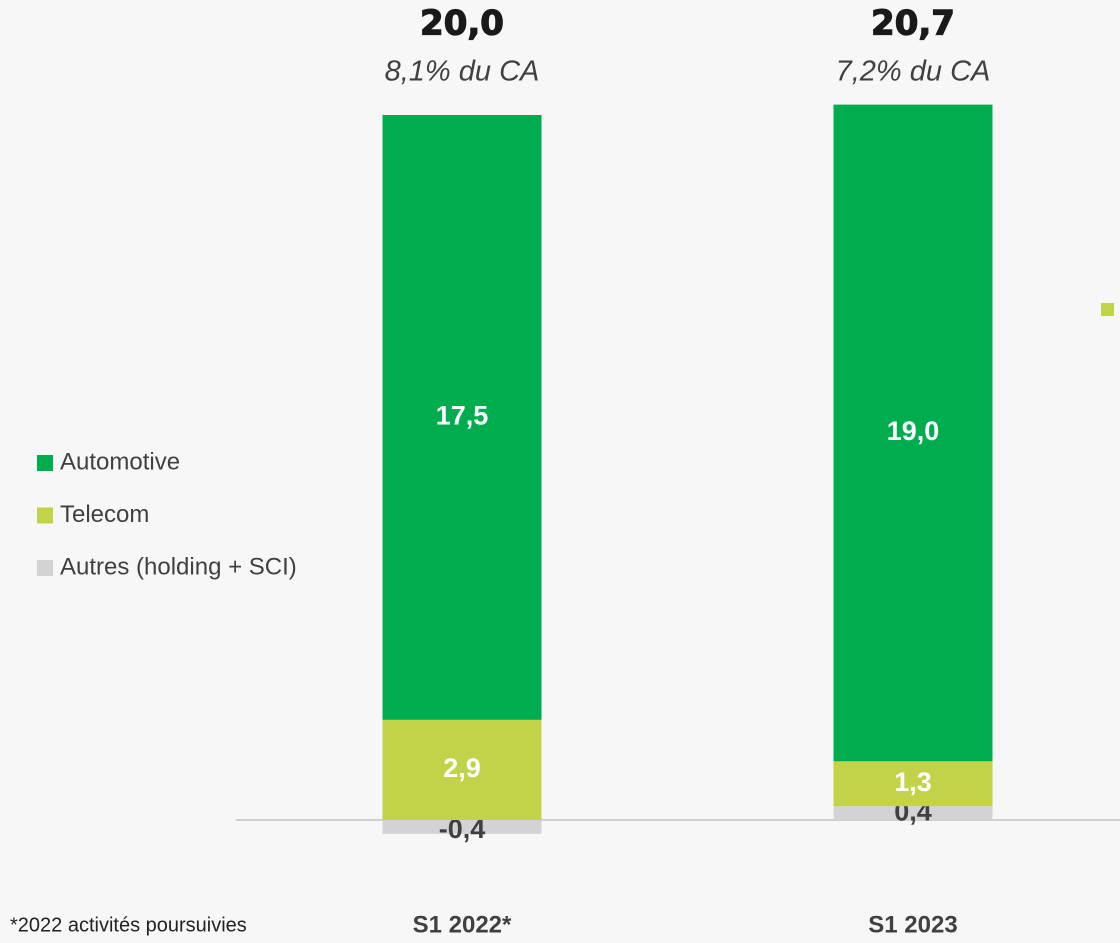  I want to click on x-tick-label: S1 2023, so click(912, 924).